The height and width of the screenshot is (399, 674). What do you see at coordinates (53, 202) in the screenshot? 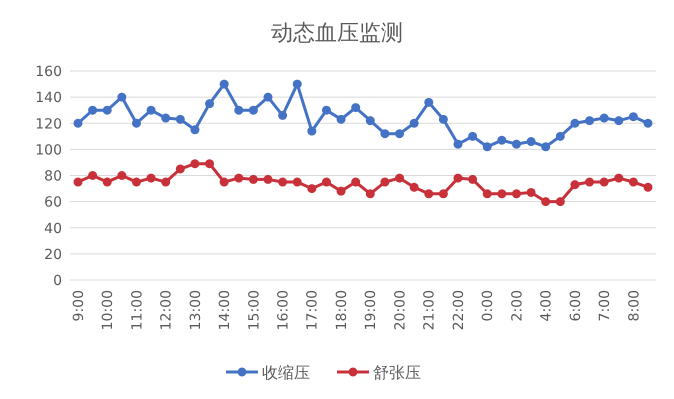
I see `y-tick-label: 60` at bounding box center [53, 202].